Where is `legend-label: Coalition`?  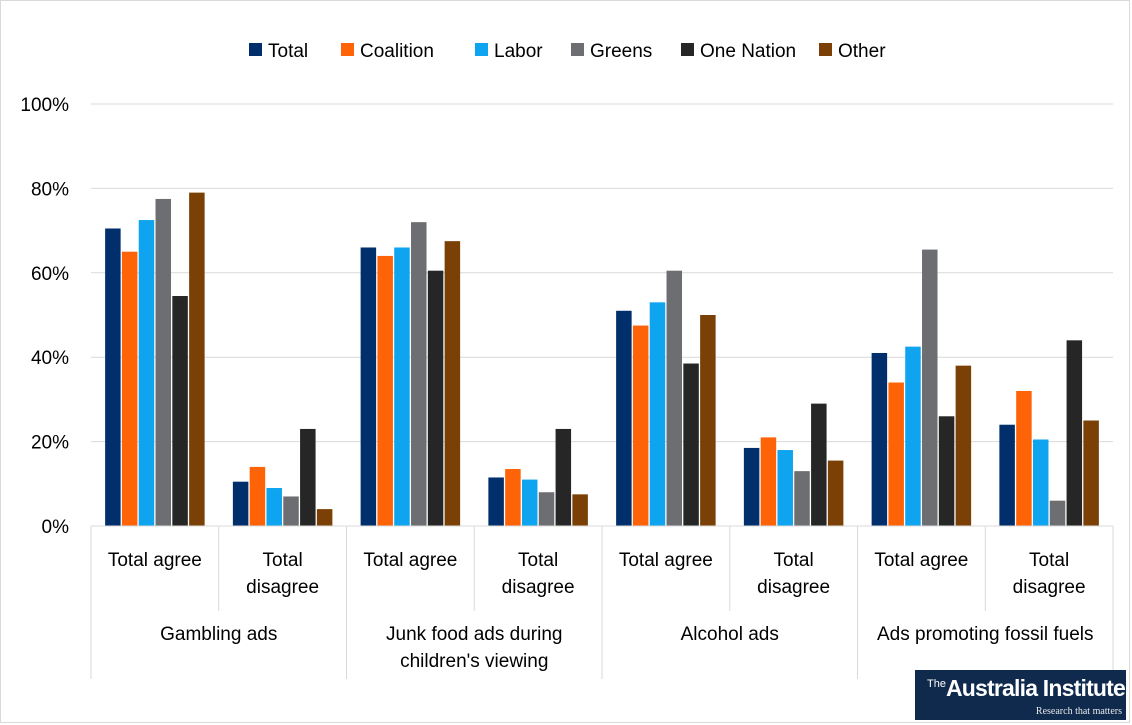 legend-label: Coalition is located at coordinates (397, 51).